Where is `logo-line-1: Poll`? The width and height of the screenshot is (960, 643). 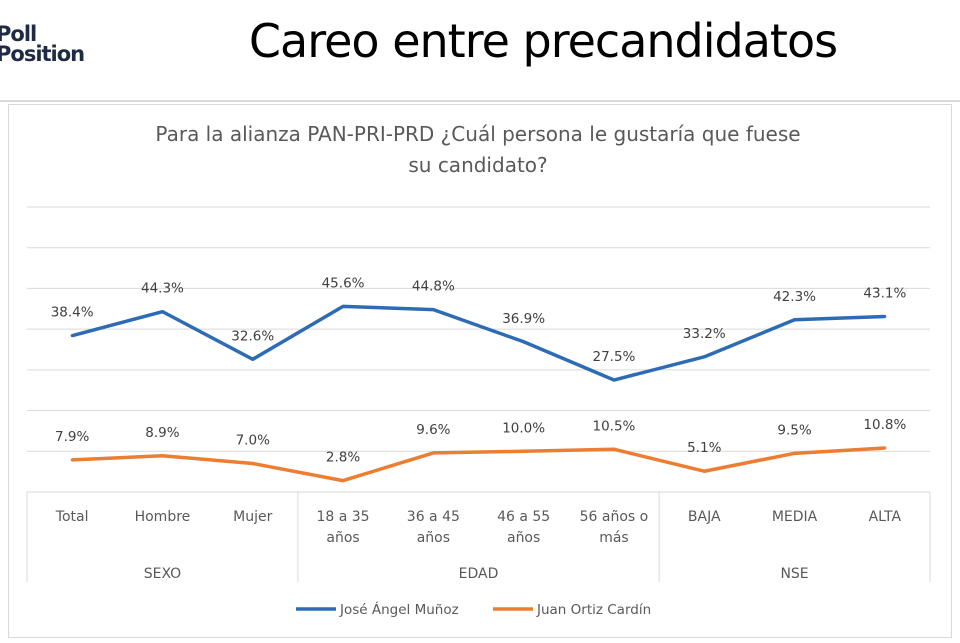 logo-line-1: Poll is located at coordinates (18, 34).